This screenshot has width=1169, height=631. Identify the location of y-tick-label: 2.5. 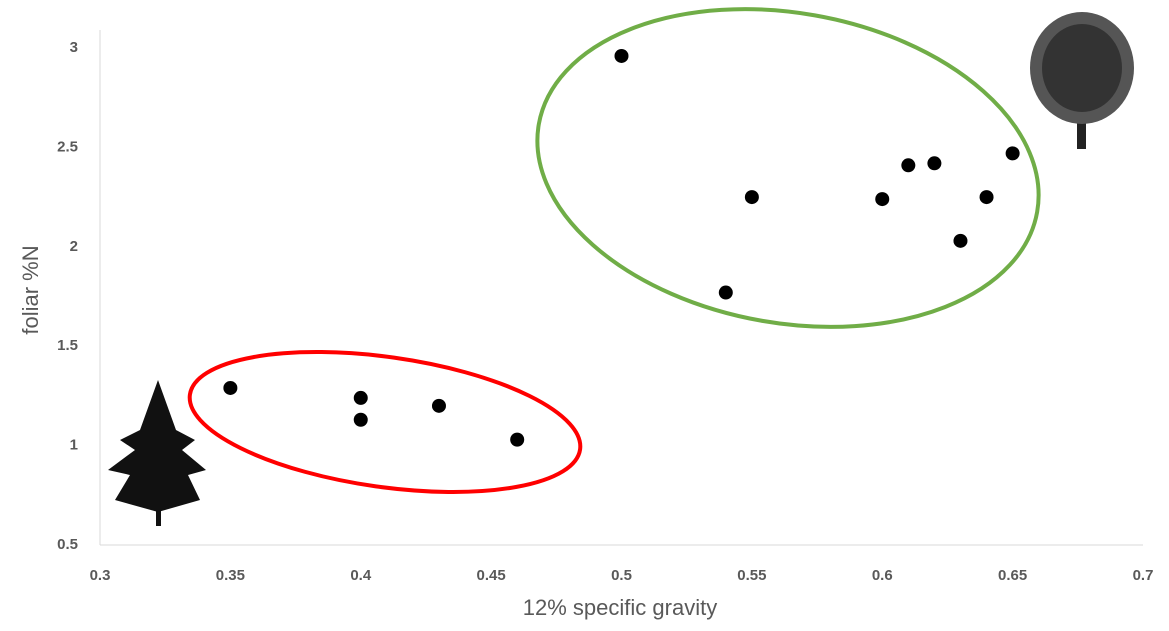
(67, 146).